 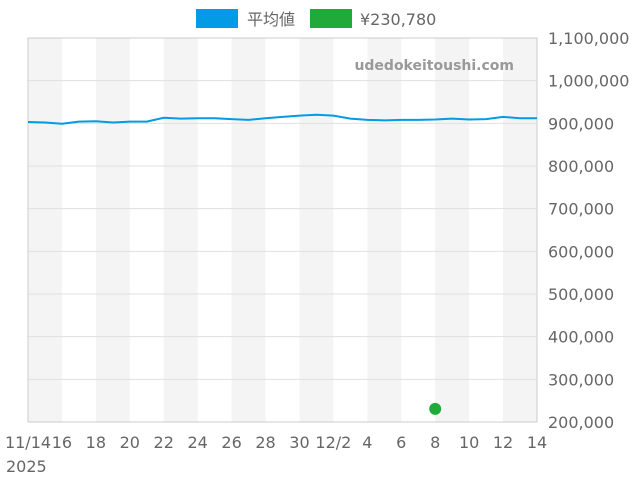 I want to click on x-tick-label: 8, so click(x=435, y=442).